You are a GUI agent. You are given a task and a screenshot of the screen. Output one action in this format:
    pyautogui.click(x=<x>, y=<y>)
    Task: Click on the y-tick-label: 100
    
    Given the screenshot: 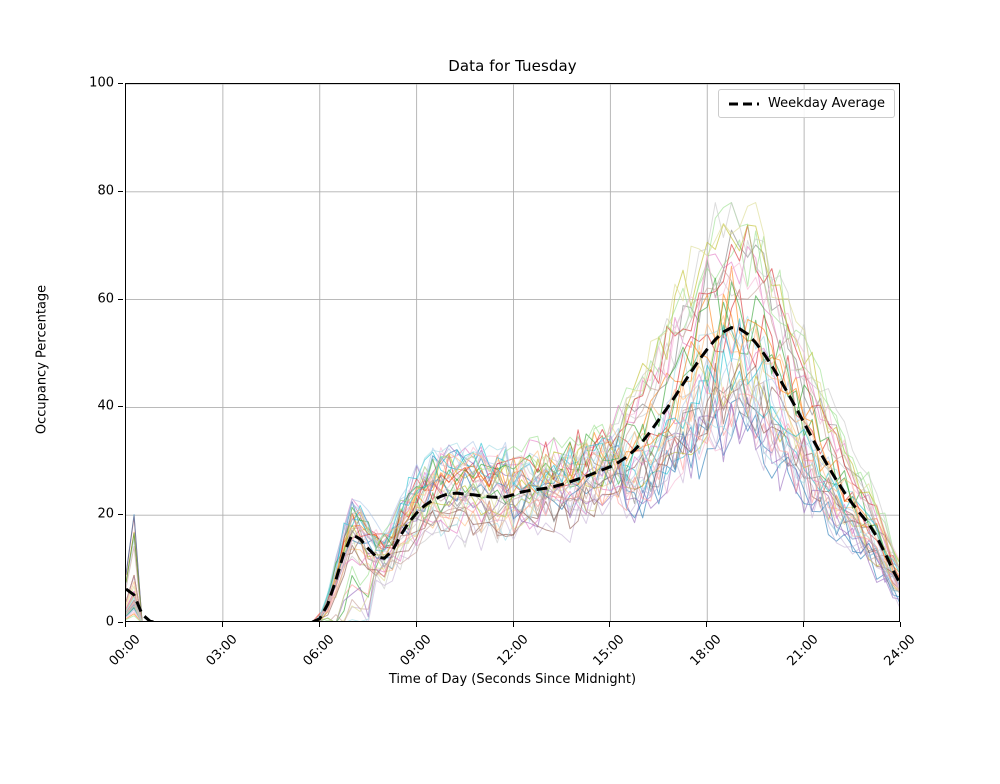 What is the action you would take?
    pyautogui.click(x=101, y=83)
    